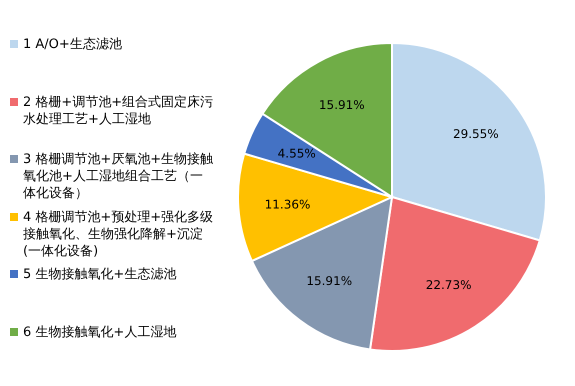 The height and width of the screenshot is (386, 575). What do you see at coordinates (100, 274) in the screenshot?
I see `legend-label: 5 生物接触氧化+生态滤池` at bounding box center [100, 274].